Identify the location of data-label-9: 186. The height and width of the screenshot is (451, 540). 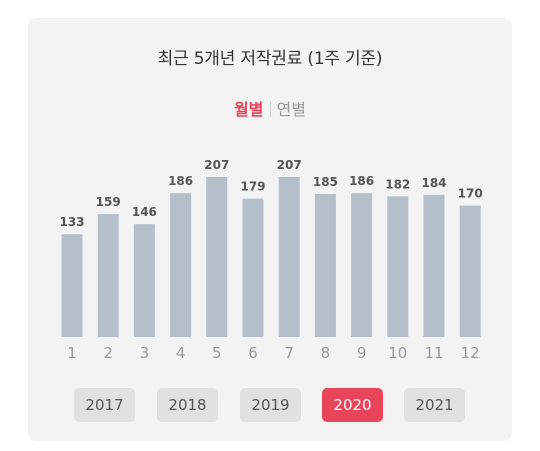
(361, 181).